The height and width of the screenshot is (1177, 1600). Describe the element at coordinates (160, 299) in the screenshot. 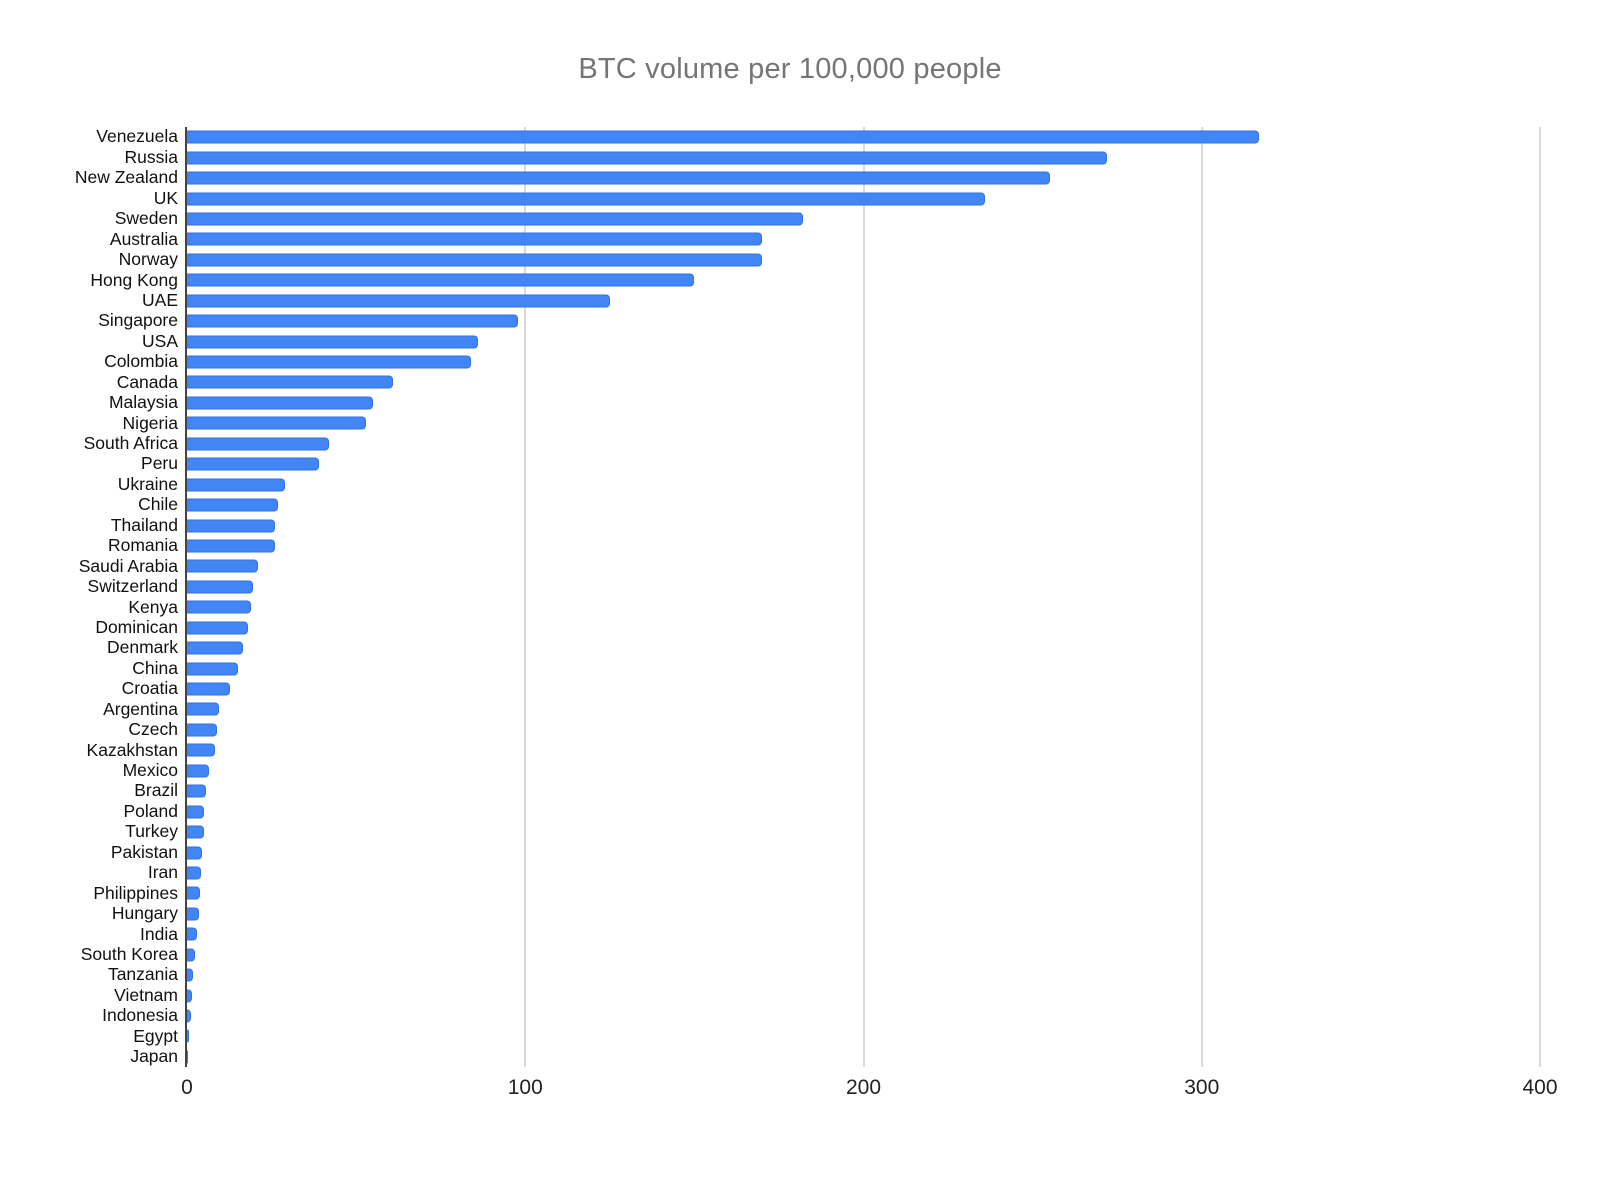

I see `category-label: UAE` at that location.